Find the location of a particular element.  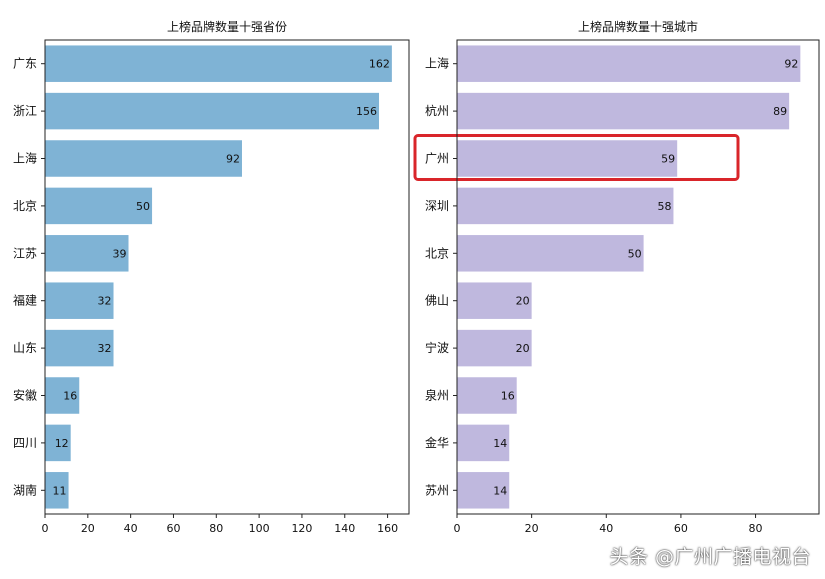

chart-title: 上榜品牌数量十强城市 is located at coordinates (638, 26).